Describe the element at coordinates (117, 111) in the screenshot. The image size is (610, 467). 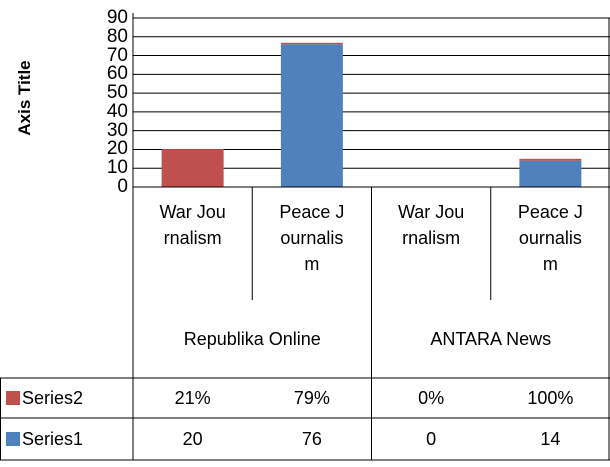
I see `y-tick-label: 40` at that location.